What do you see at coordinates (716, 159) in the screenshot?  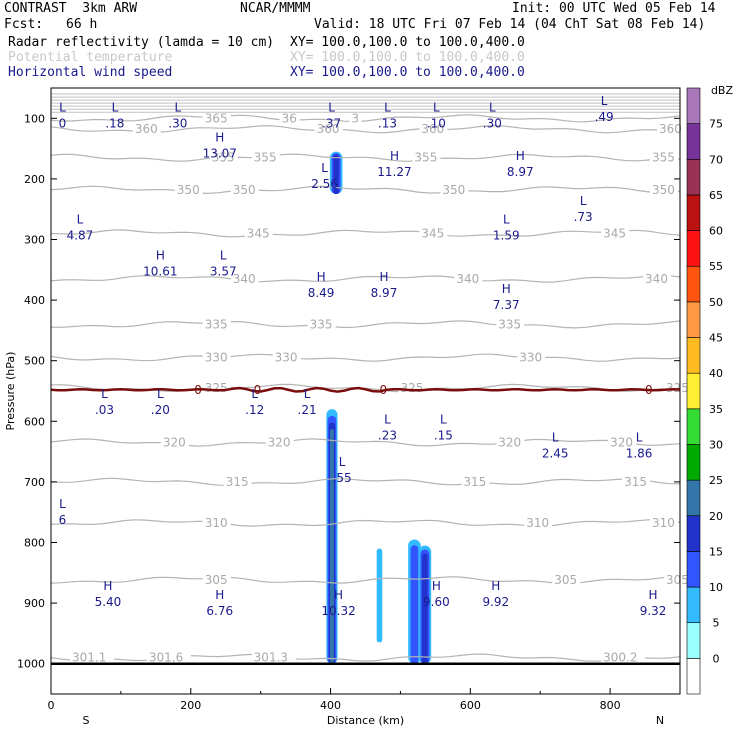 I see `colorbar-label-70: 70` at bounding box center [716, 159].